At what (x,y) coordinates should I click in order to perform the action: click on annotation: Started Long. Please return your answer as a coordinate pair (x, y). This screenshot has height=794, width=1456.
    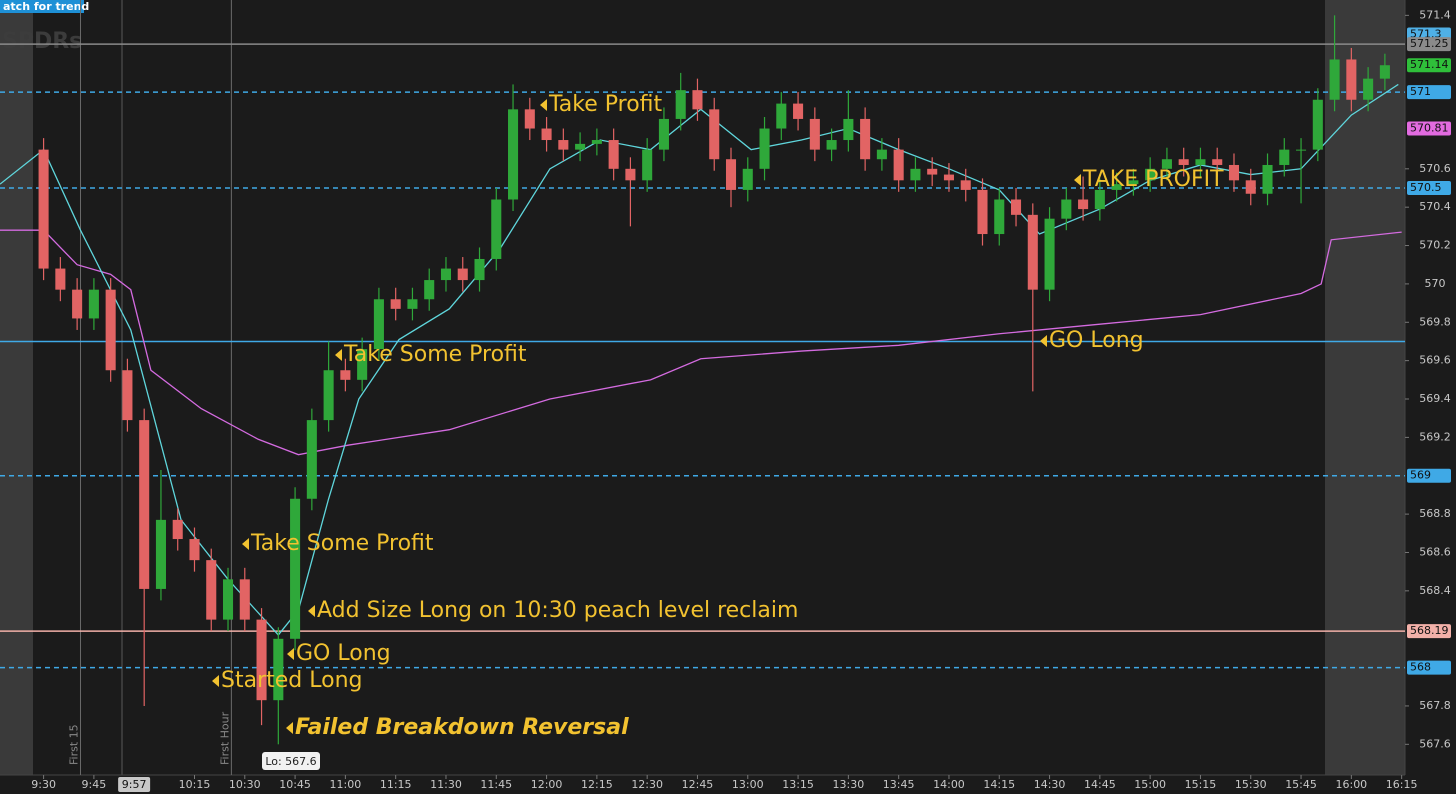
    Looking at the image, I should click on (291, 680).